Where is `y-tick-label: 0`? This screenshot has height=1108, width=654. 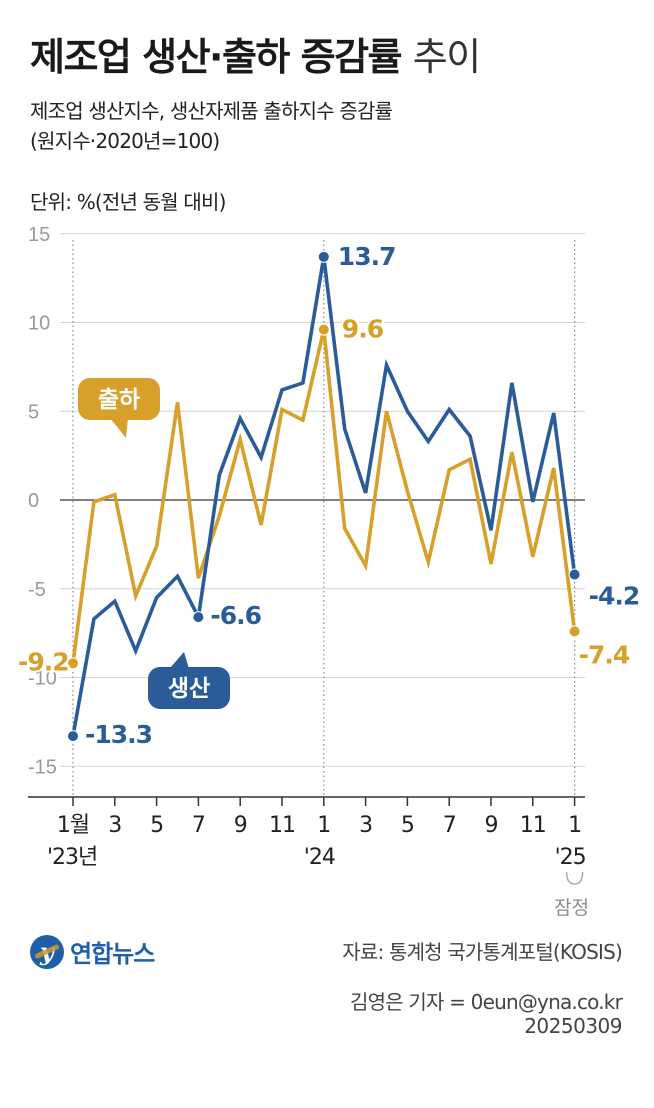
y-tick-label: 0 is located at coordinates (33, 501).